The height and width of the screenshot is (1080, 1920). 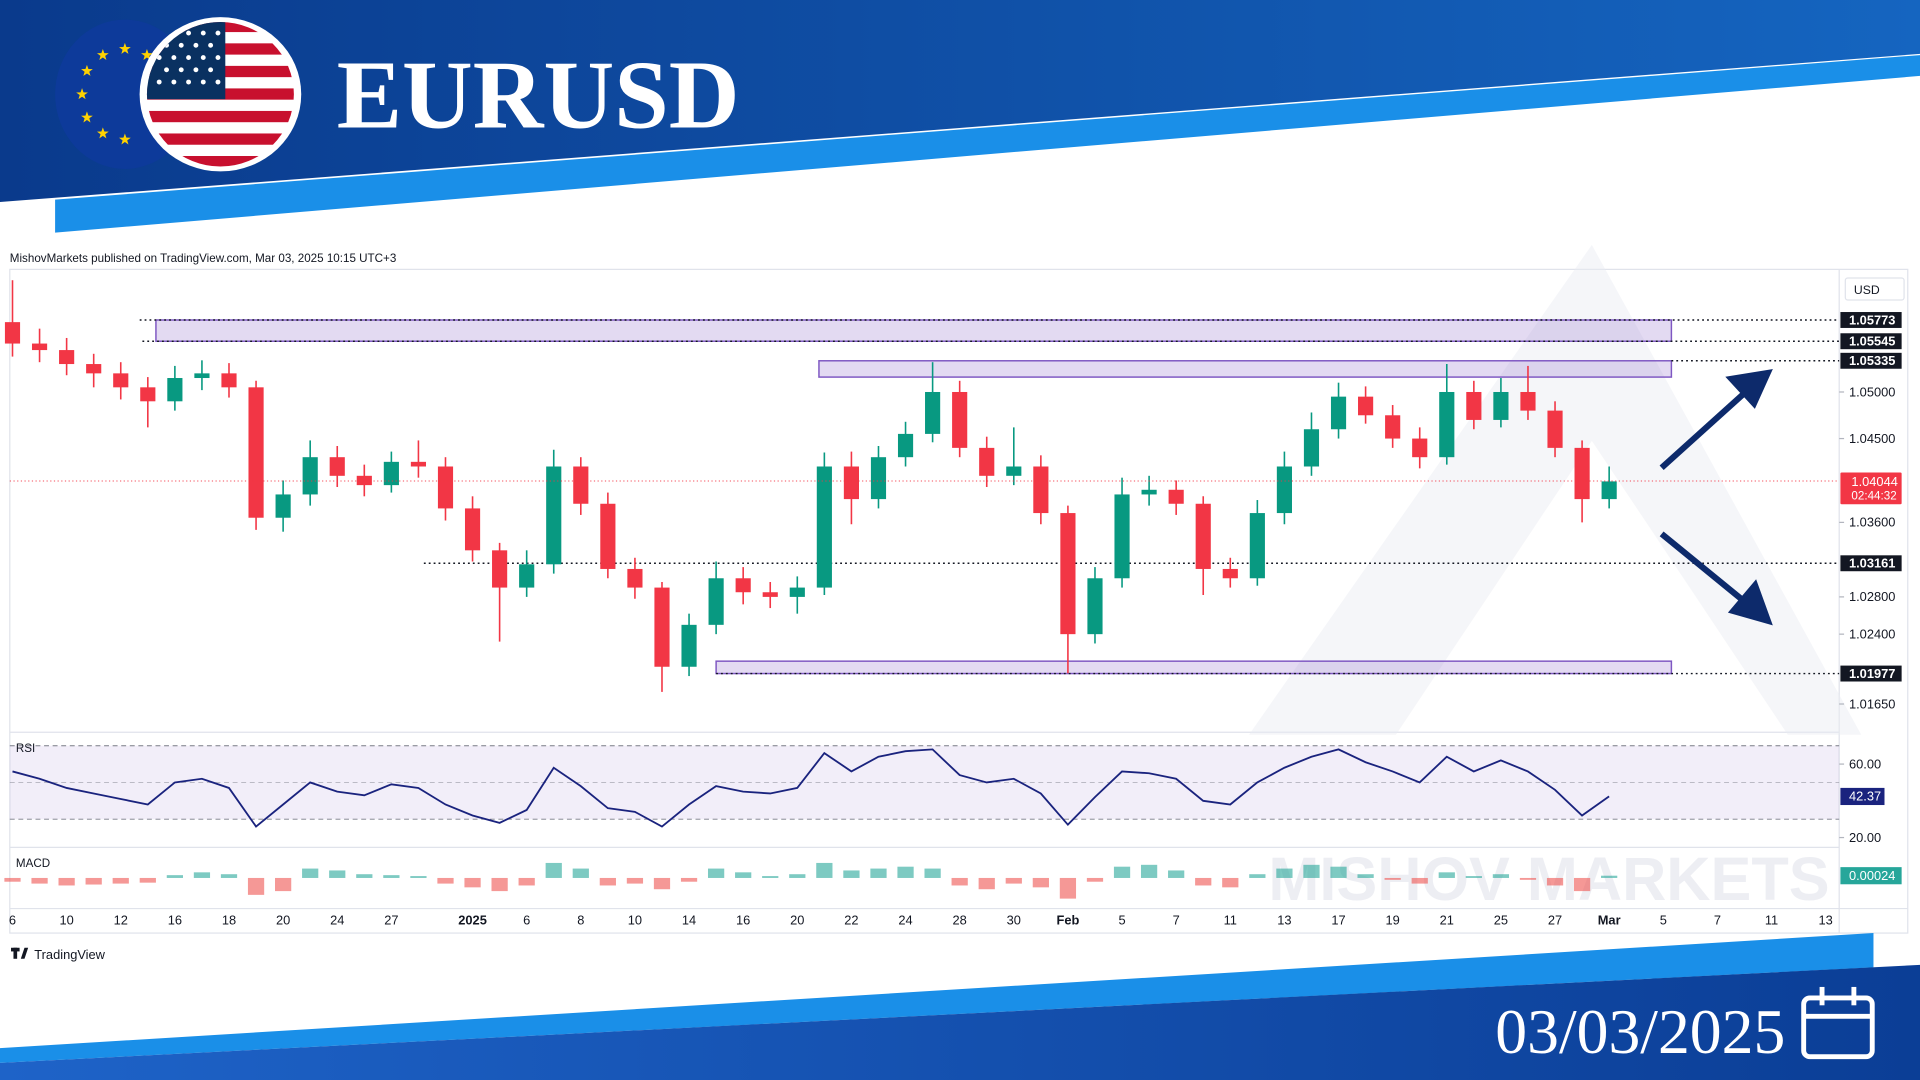 What do you see at coordinates (1838, 1023) in the screenshot?
I see `calendar-icon` at bounding box center [1838, 1023].